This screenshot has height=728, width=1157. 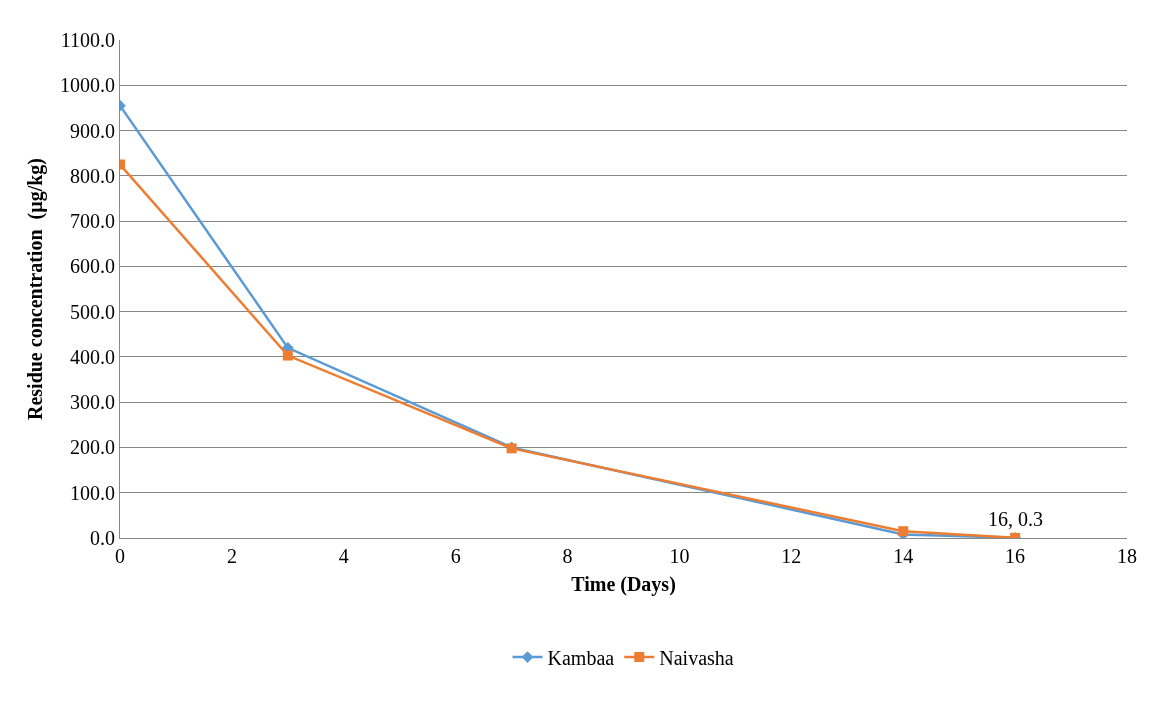 What do you see at coordinates (679, 556) in the screenshot?
I see `x-tick-label: 10` at bounding box center [679, 556].